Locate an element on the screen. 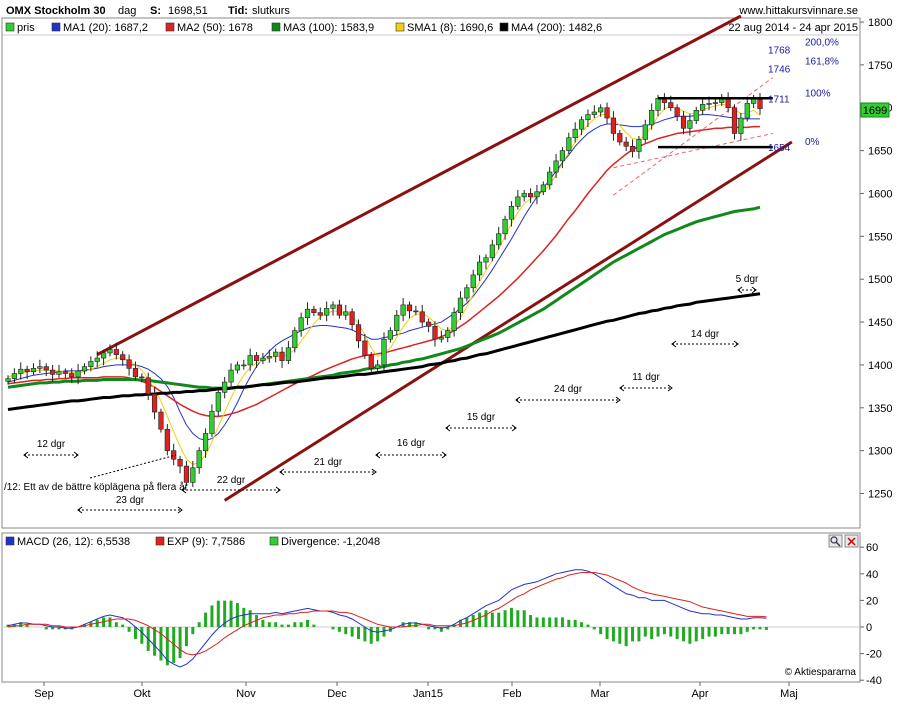 The width and height of the screenshot is (903, 704). source-label: www.hittakursvinnare.se is located at coordinates (798, 11).